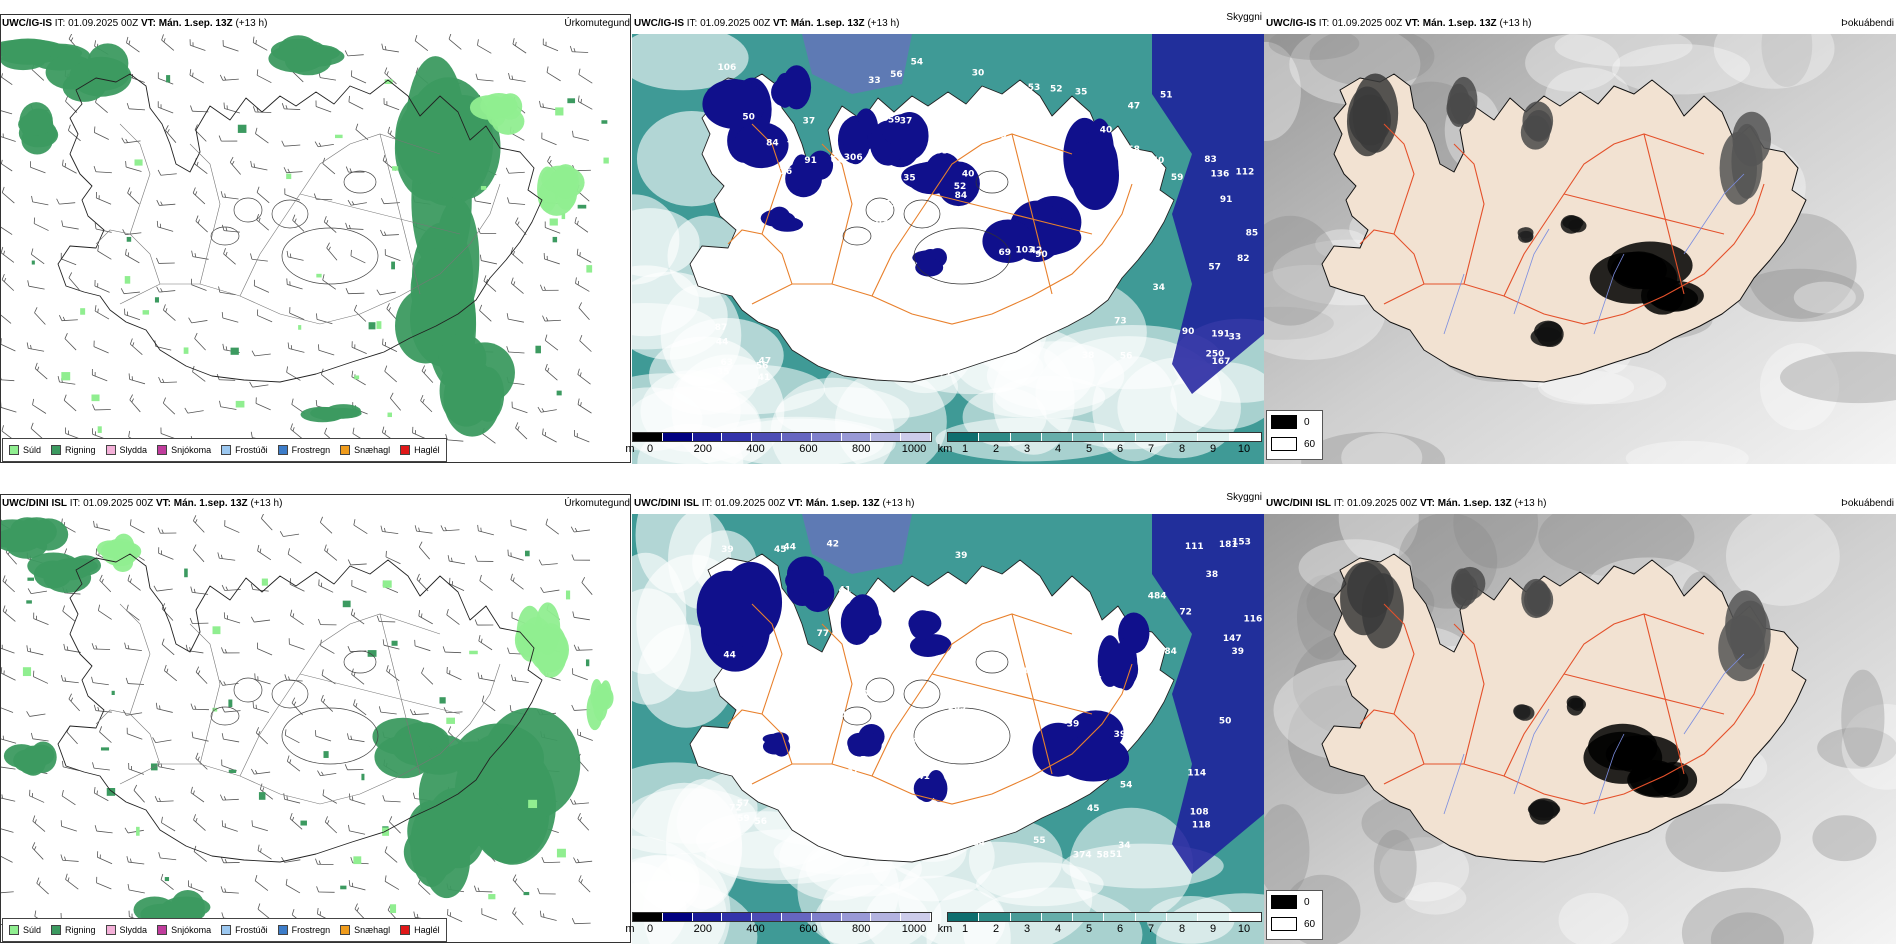 This screenshot has height=950, width=1900. I want to click on valid-label: VT:, so click(780, 23).